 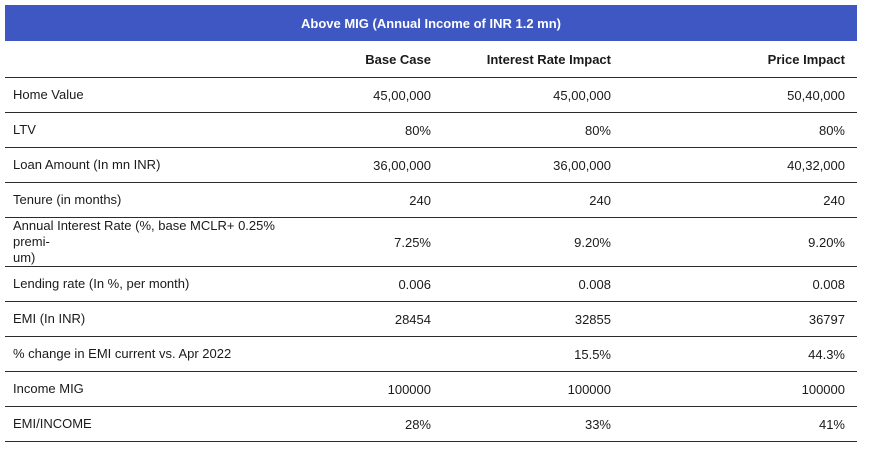 I want to click on cell-price-impact: 44.3%, so click(x=740, y=354).